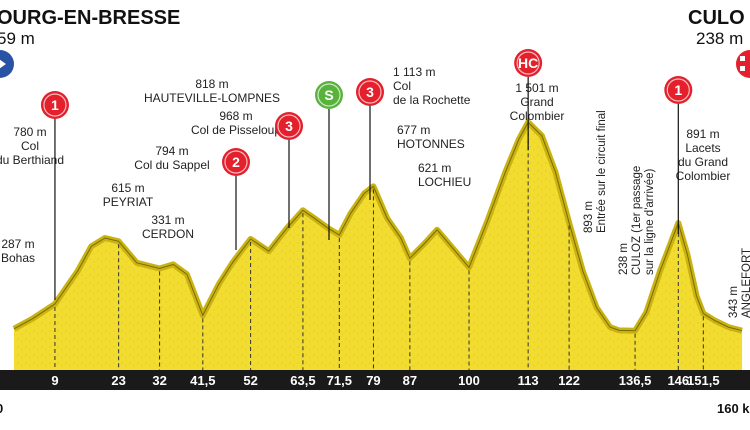  What do you see at coordinates (431, 144) in the screenshot?
I see `climb-label-line: HOTONNES` at bounding box center [431, 144].